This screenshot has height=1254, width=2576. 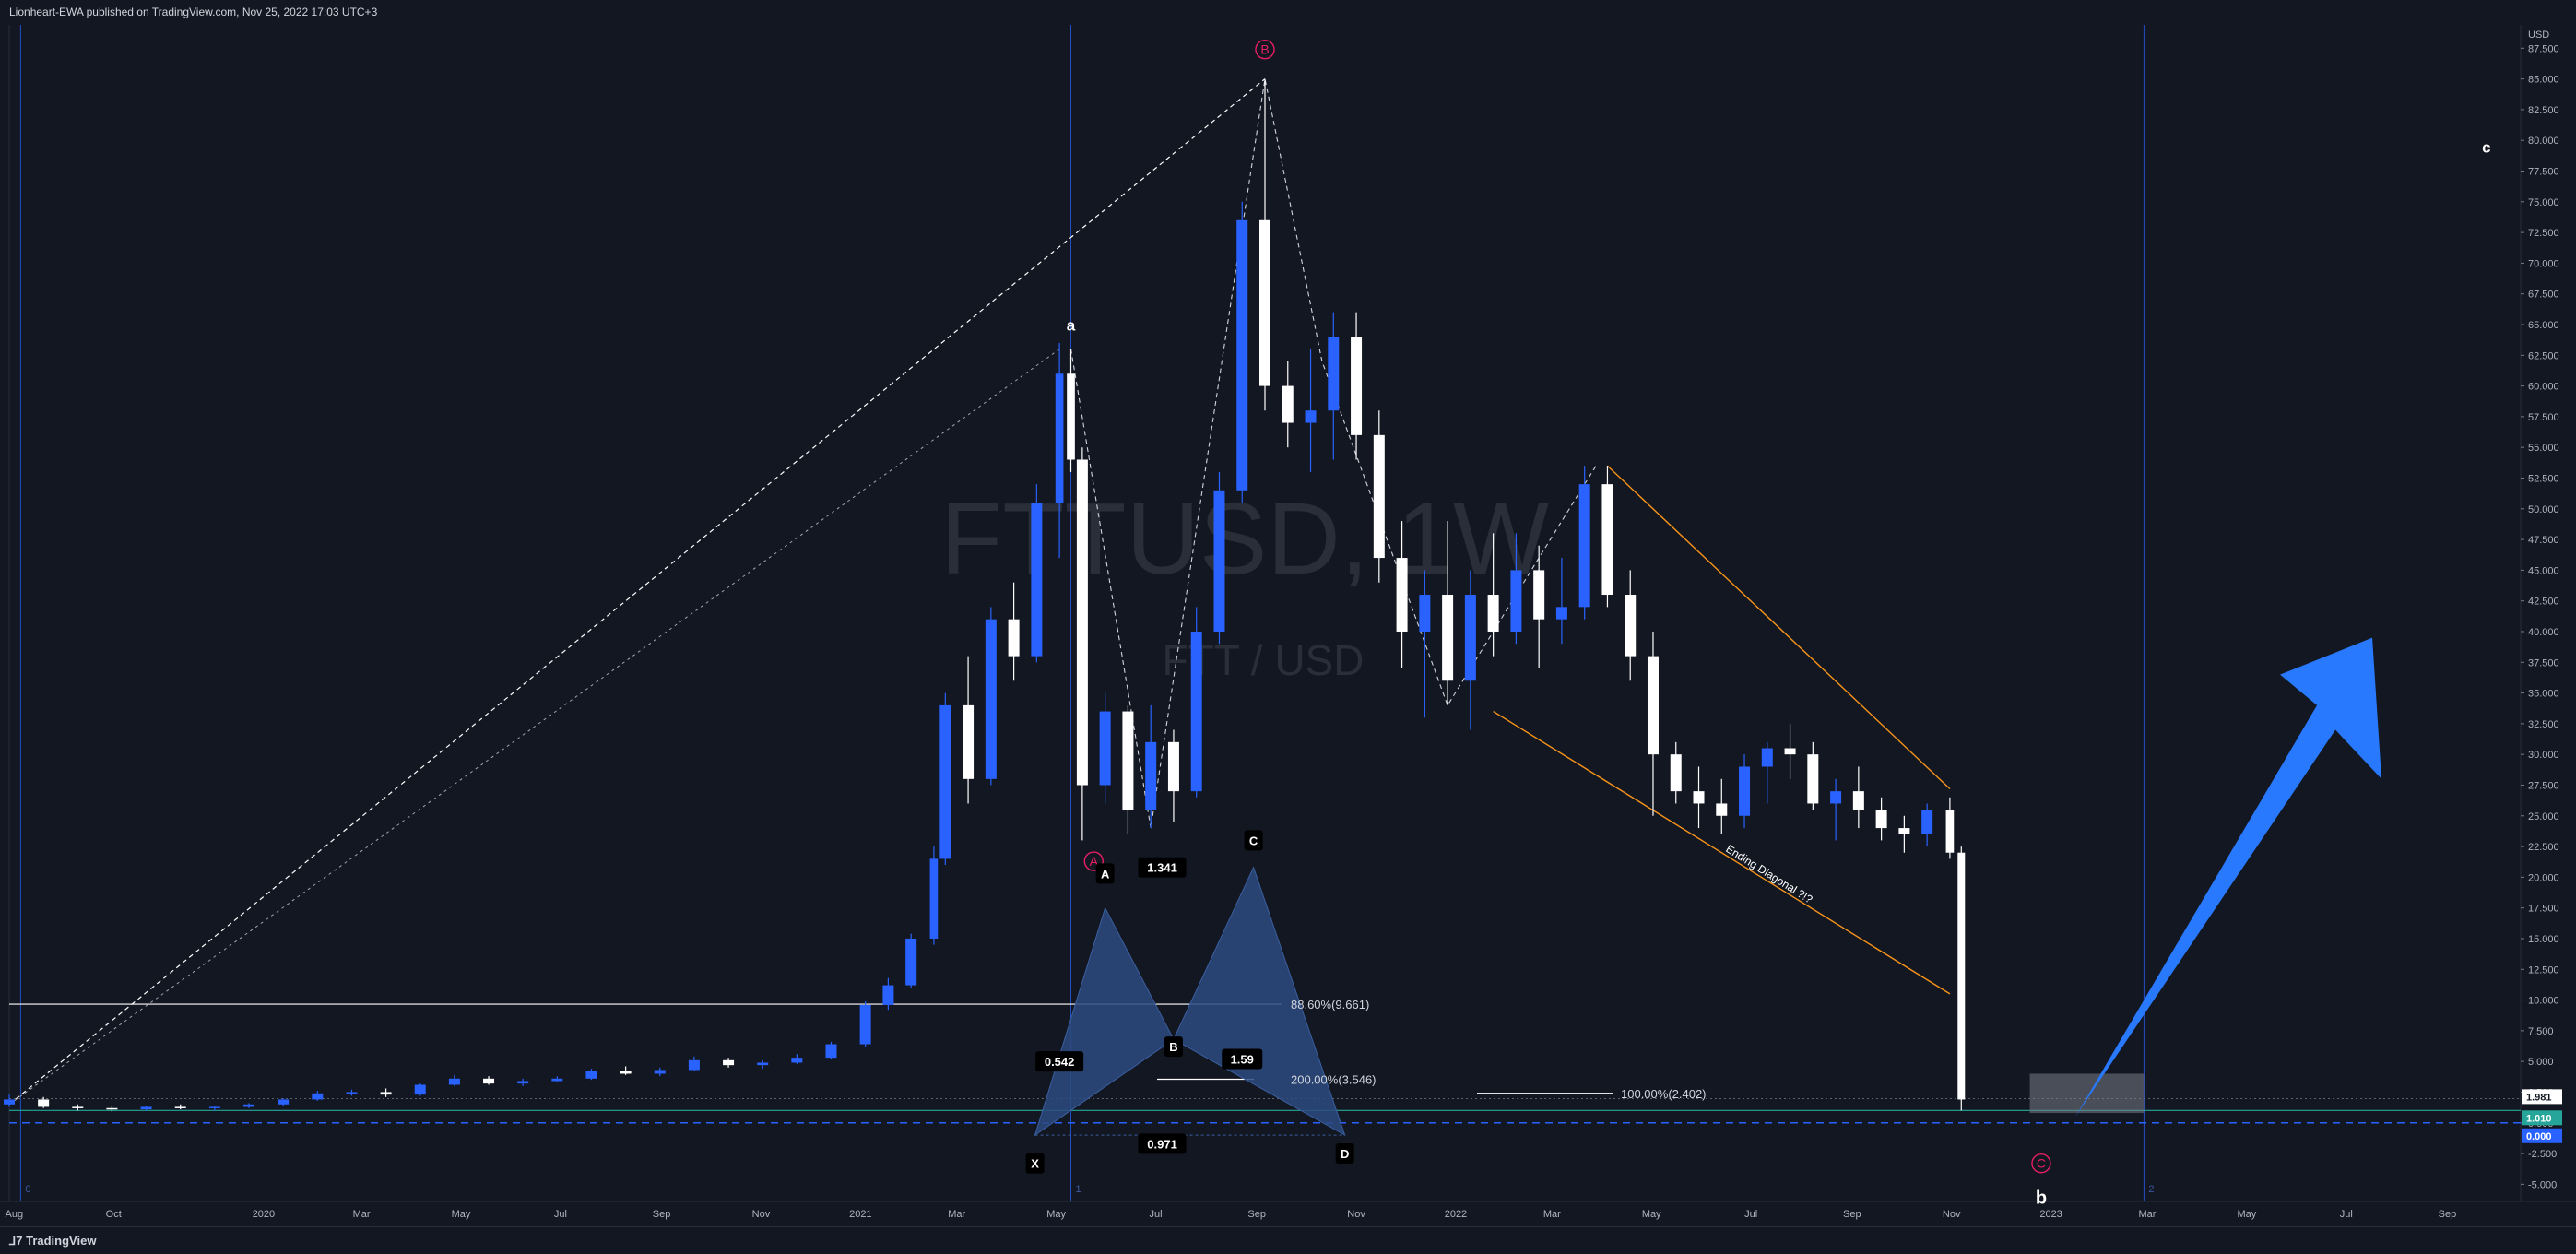 I want to click on price-tick-label: 10.000, so click(x=2543, y=1002).